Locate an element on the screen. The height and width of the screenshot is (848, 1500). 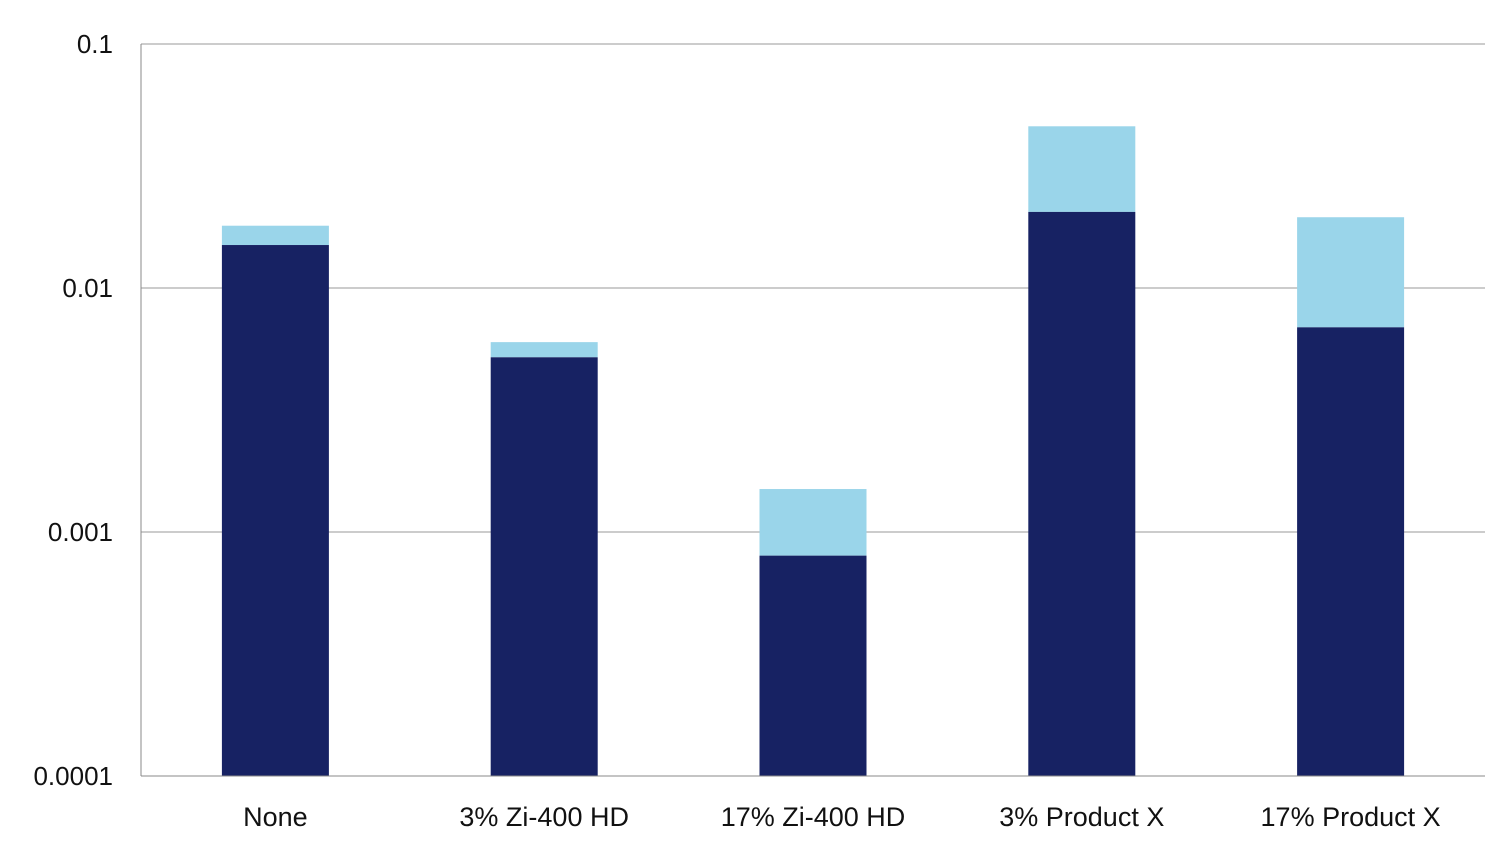
y-tick-label: 0.01 is located at coordinates (87, 288).